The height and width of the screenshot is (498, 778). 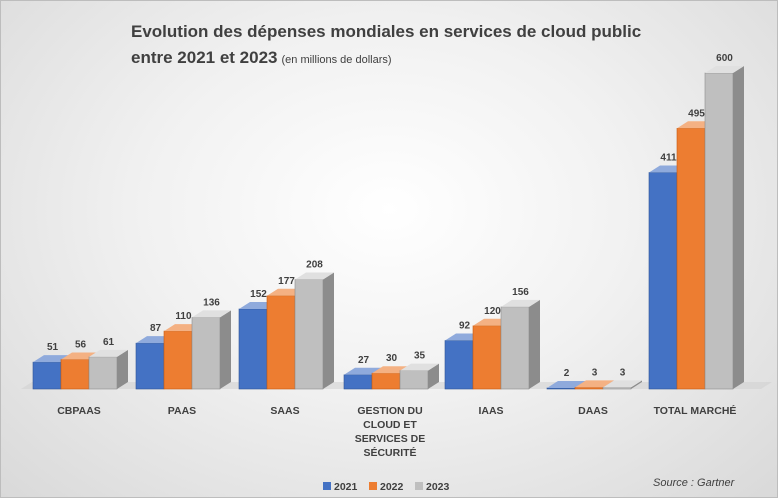 What do you see at coordinates (389, 452) in the screenshot?
I see `category-label-3-3: SÉCURITÉ` at bounding box center [389, 452].